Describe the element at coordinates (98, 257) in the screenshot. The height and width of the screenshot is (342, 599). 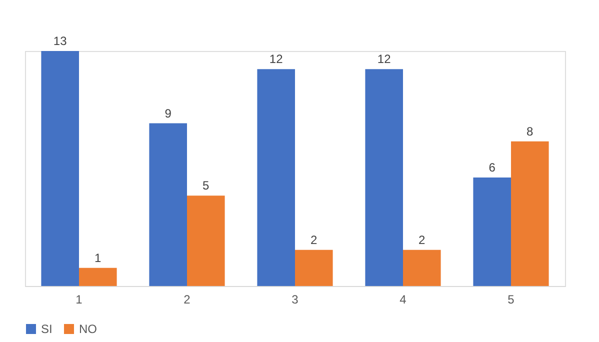
I see `data-label: 1` at that location.